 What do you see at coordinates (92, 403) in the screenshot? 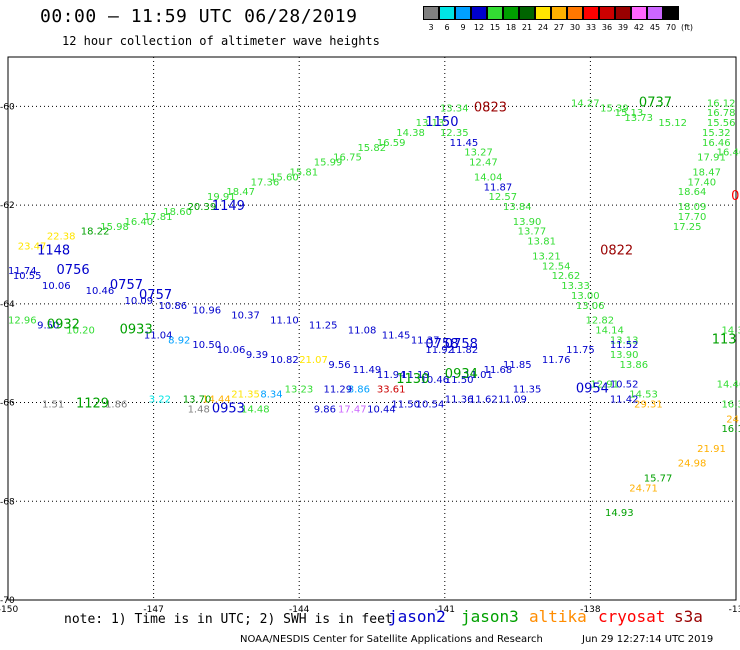
I see `time-label: 1129` at bounding box center [92, 403].